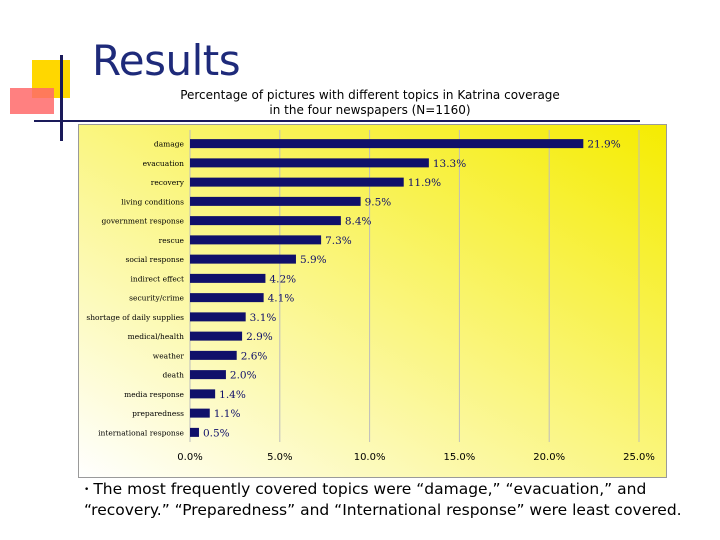 This screenshot has height=540, width=720. Describe the element at coordinates (549, 457) in the screenshot. I see `x-tick-label: 20.0%` at that location.